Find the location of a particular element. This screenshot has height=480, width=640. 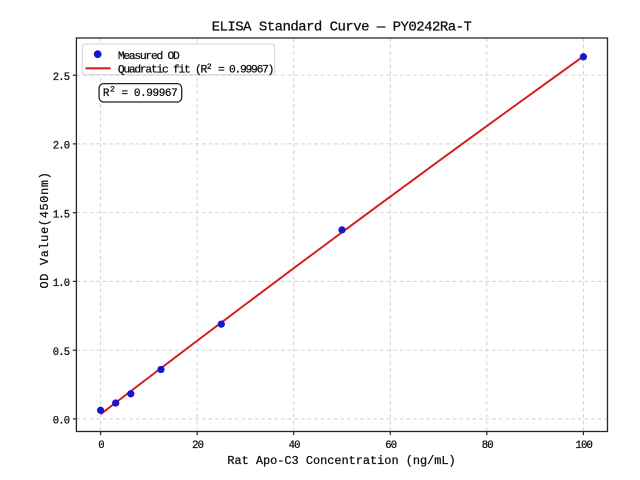

svg-text: 2.0 is located at coordinates (61, 147).